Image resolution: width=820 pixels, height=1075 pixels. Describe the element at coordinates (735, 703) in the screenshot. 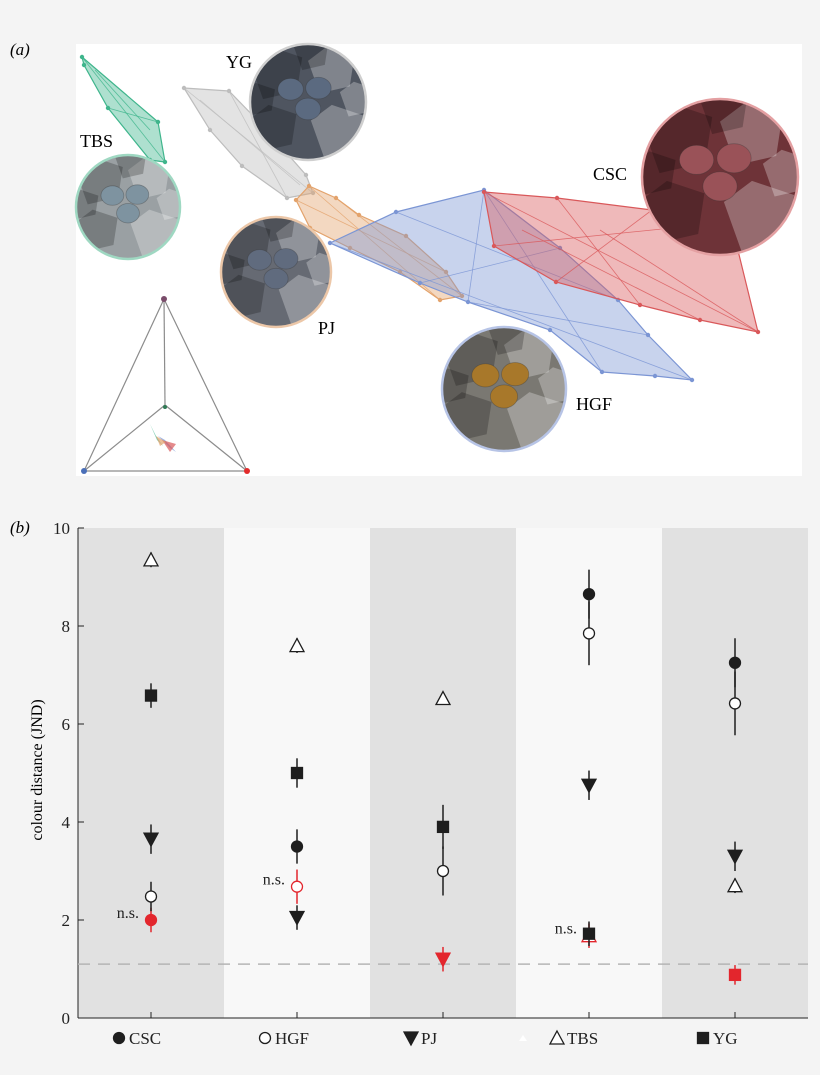

I see `point-hgf-yg` at that location.